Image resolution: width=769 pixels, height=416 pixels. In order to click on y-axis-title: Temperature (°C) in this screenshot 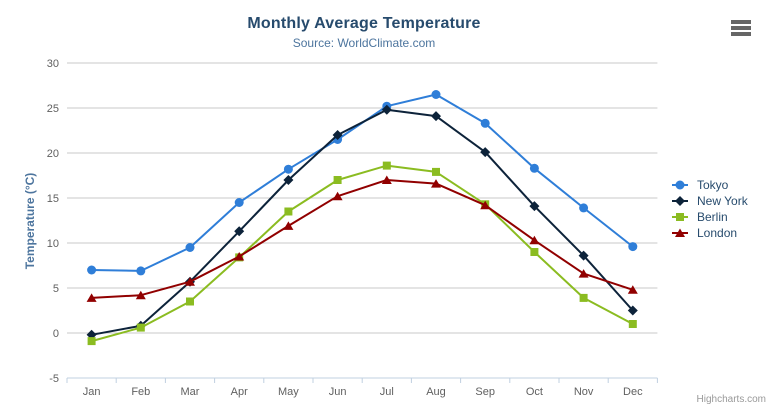, I will do `click(30, 221)`.